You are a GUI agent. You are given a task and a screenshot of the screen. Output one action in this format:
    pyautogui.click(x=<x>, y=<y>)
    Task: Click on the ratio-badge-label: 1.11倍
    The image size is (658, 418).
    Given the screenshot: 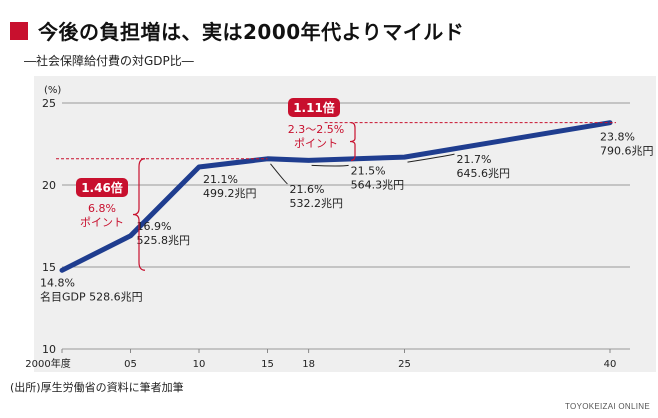 What is the action you would take?
    pyautogui.click(x=314, y=107)
    